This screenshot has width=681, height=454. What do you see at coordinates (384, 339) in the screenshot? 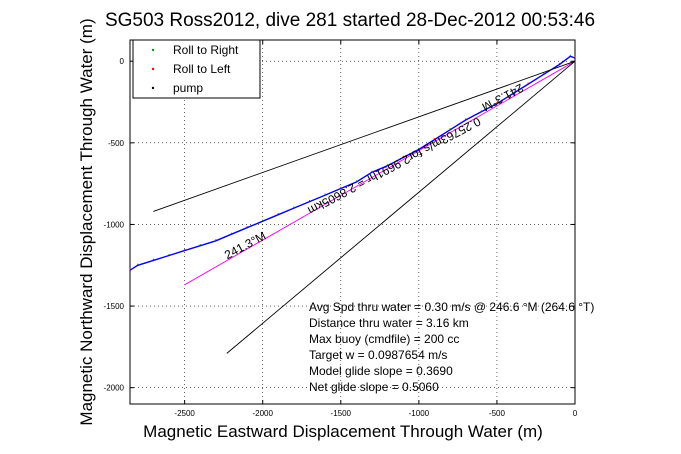
I see `stats-line: Max buoy (cmdfile) = 200 cc` at bounding box center [384, 339].